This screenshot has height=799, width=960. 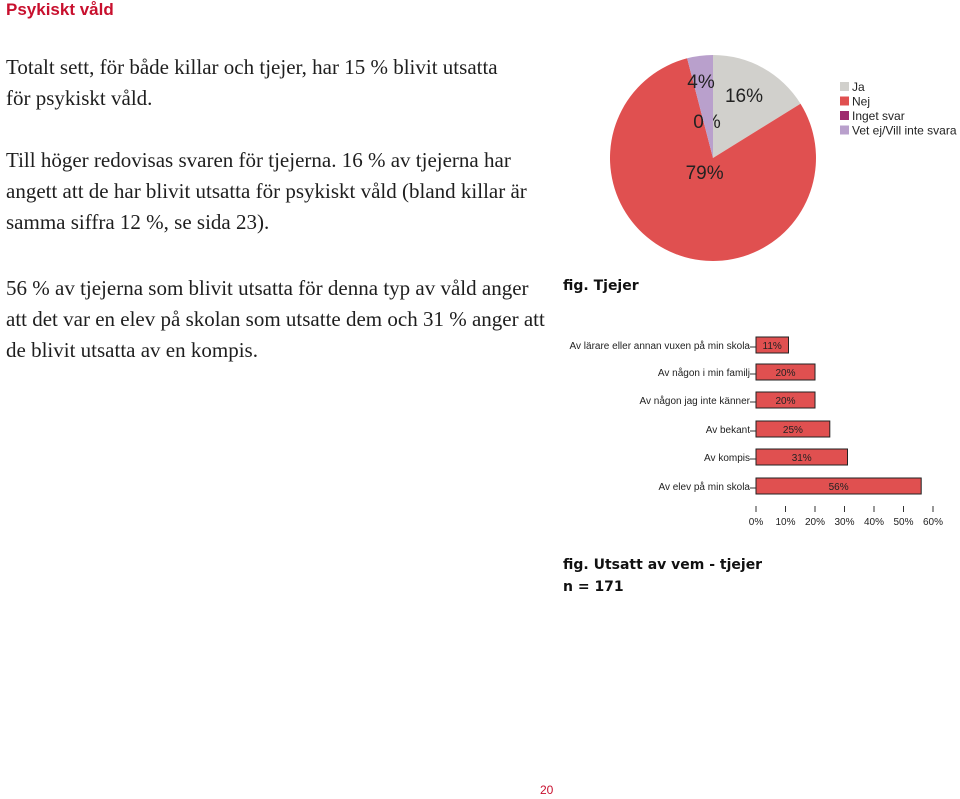 What do you see at coordinates (858, 87) in the screenshot?
I see `legend-label: Ja` at bounding box center [858, 87].